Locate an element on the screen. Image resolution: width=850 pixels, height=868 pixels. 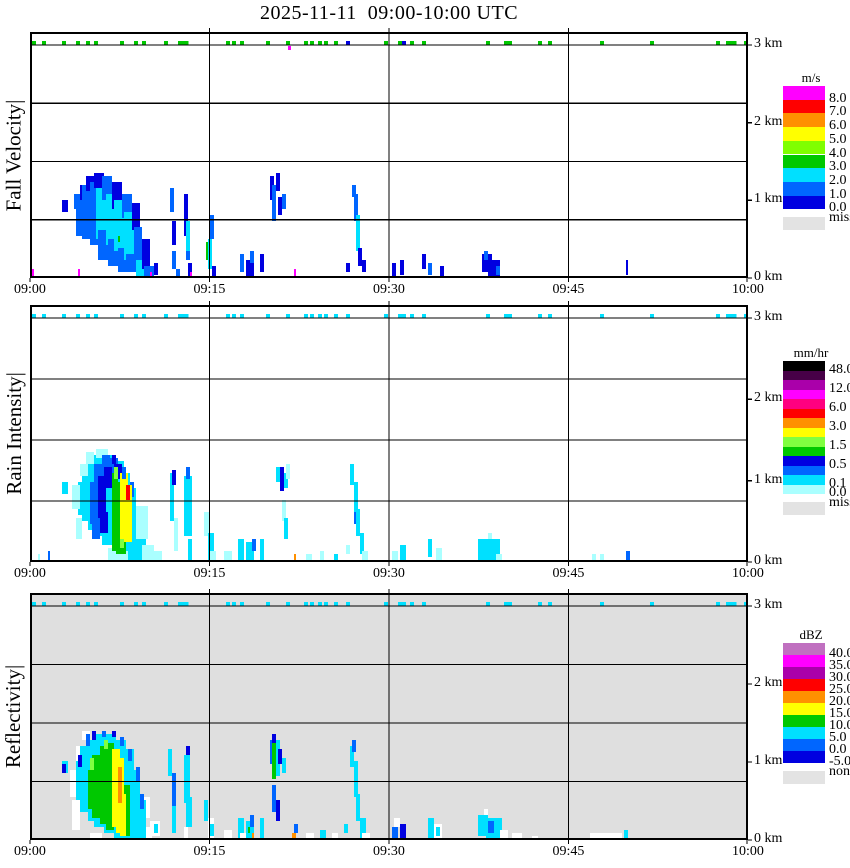
legend-value-label: 48.0 is located at coordinates (839, 369).